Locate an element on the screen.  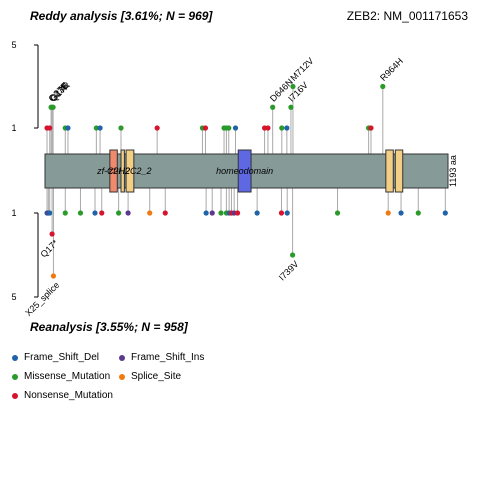
domain-label: homeodomain is located at coordinates (244, 171).